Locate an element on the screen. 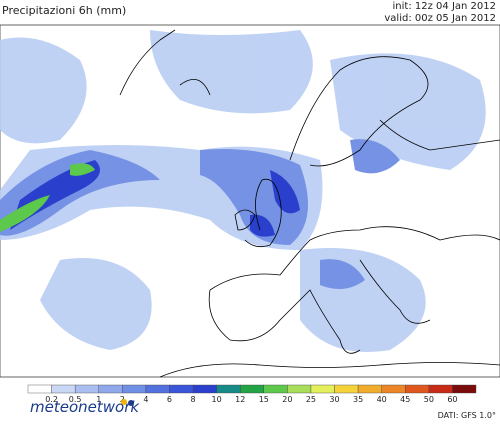 The image size is (500, 431). legend-label: 60 is located at coordinates (452, 399).